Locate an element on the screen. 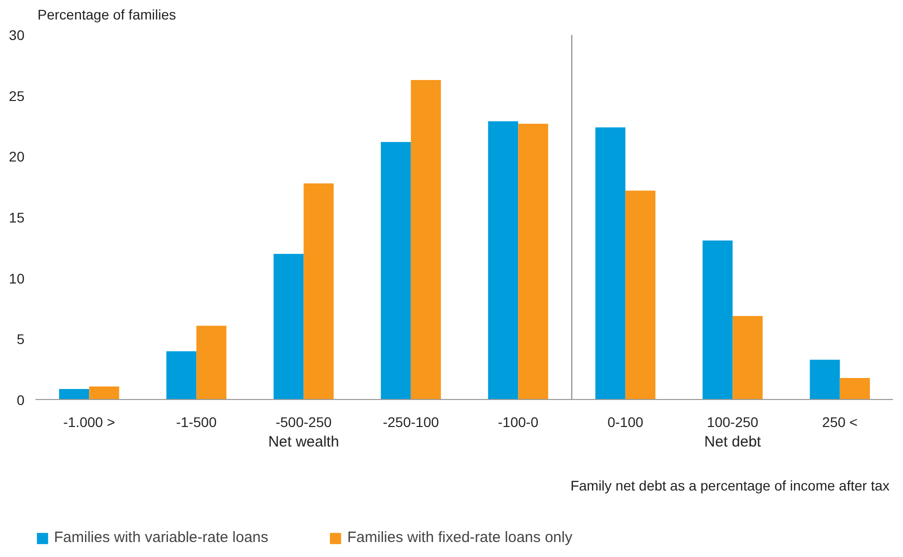  legend-label: Families with variable-rate loans is located at coordinates (161, 537).